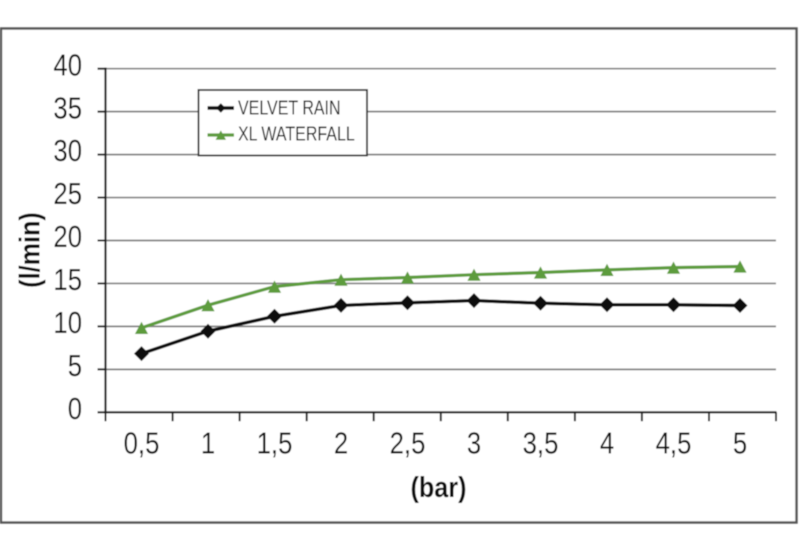  Describe the element at coordinates (67, 65) in the screenshot. I see `svg-text: 40` at that location.